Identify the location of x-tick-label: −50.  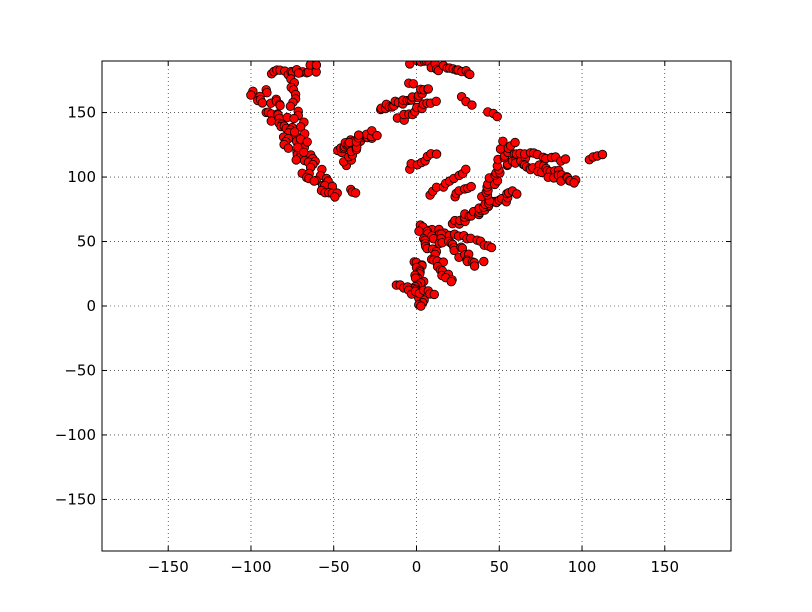
(334, 567).